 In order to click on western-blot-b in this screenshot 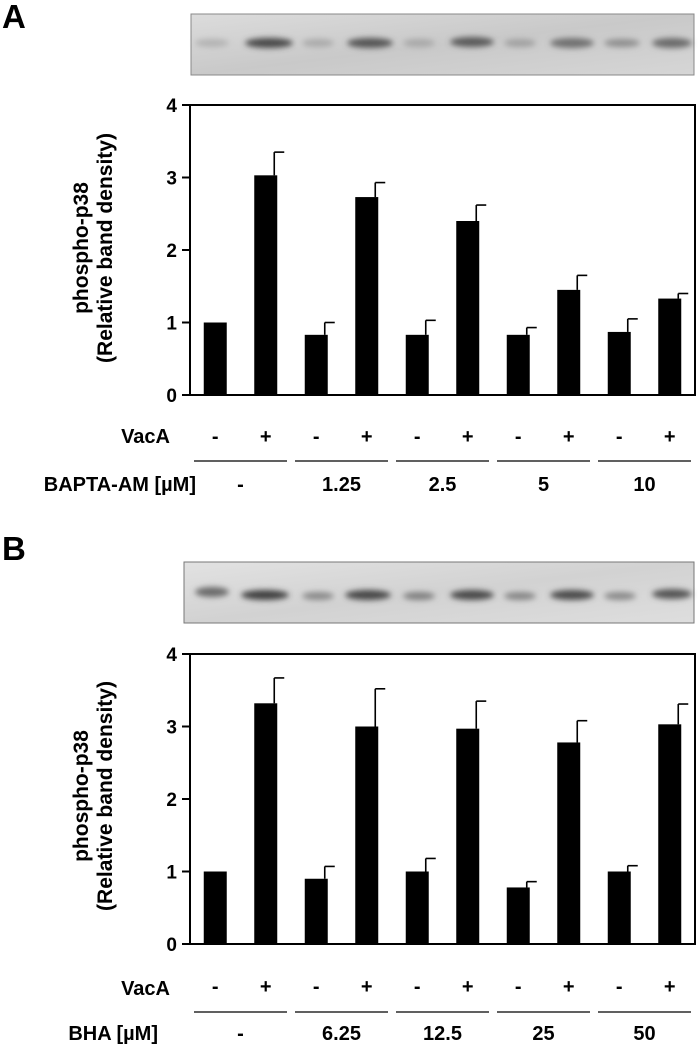, I will do `click(439, 592)`.